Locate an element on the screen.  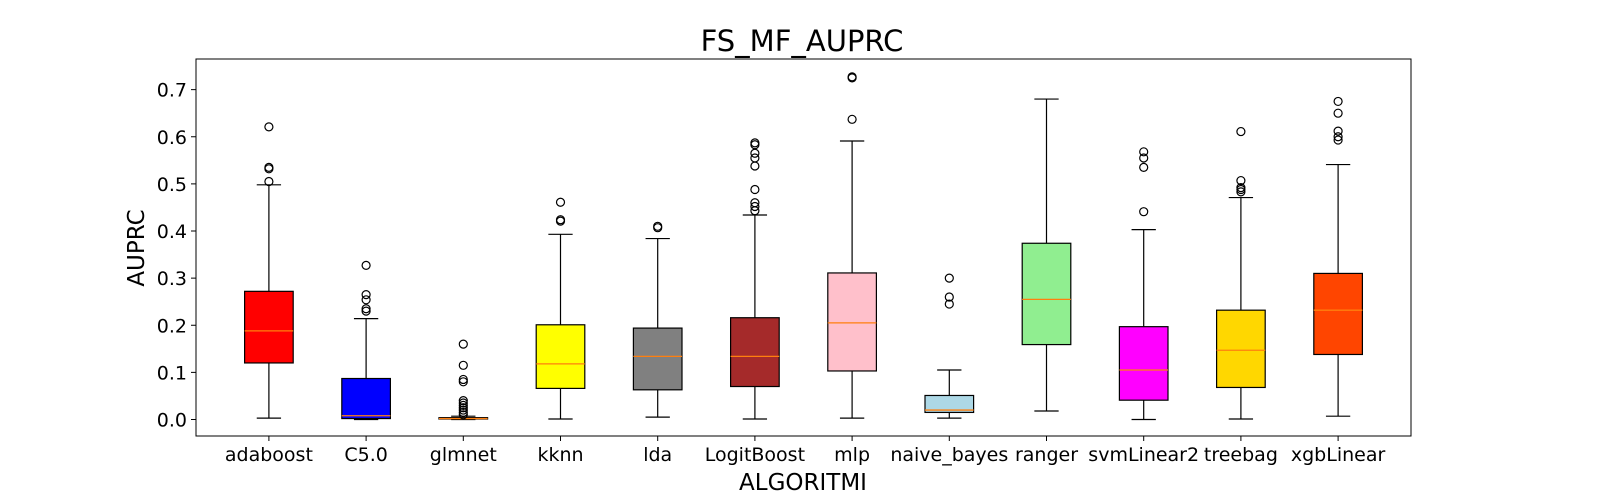
x-tick-label: ranger is located at coordinates (1046, 455).